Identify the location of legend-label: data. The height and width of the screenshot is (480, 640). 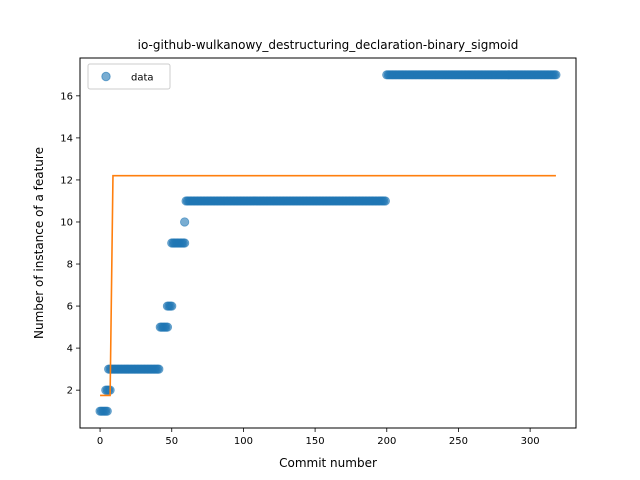
(142, 78).